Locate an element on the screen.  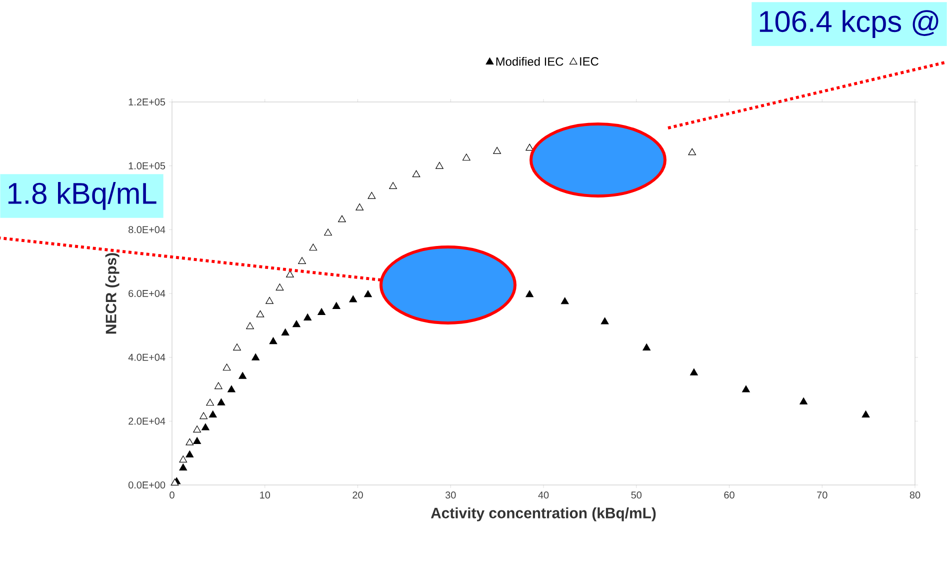
y-tick-label: 2.0E+04 is located at coordinates (147, 421).